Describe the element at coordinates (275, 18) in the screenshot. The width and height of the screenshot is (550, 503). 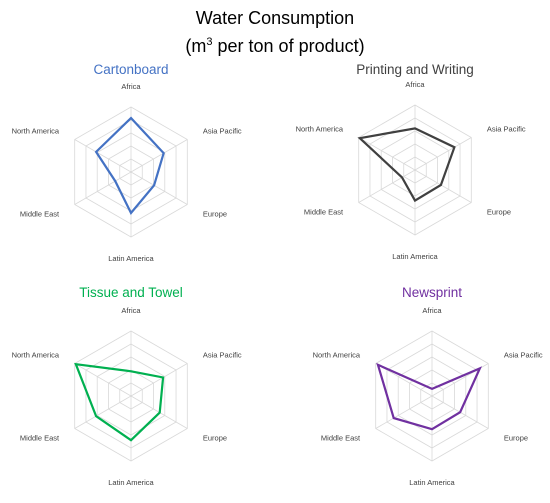
I see `title-line-1: Water Consumption` at that location.